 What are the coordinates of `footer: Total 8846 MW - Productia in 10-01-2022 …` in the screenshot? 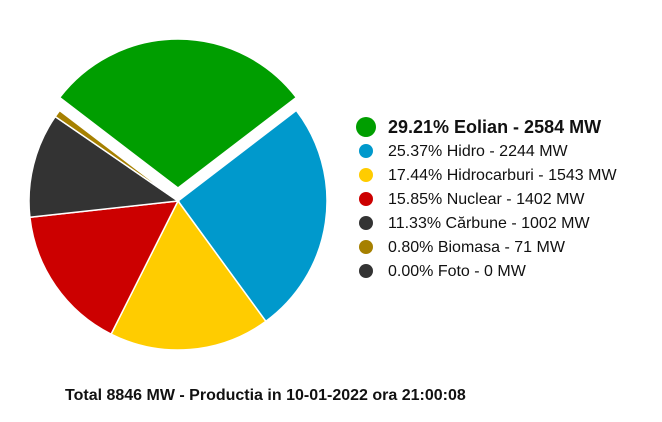 It's located at (265, 395).